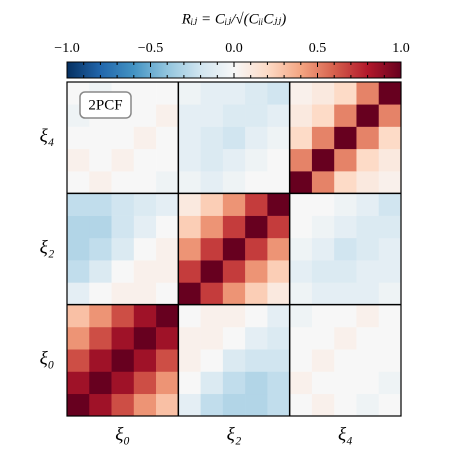 This screenshot has width=457, height=457. What do you see at coordinates (318, 48) in the screenshot?
I see `colorbar-tick-label: 0.5` at bounding box center [318, 48].